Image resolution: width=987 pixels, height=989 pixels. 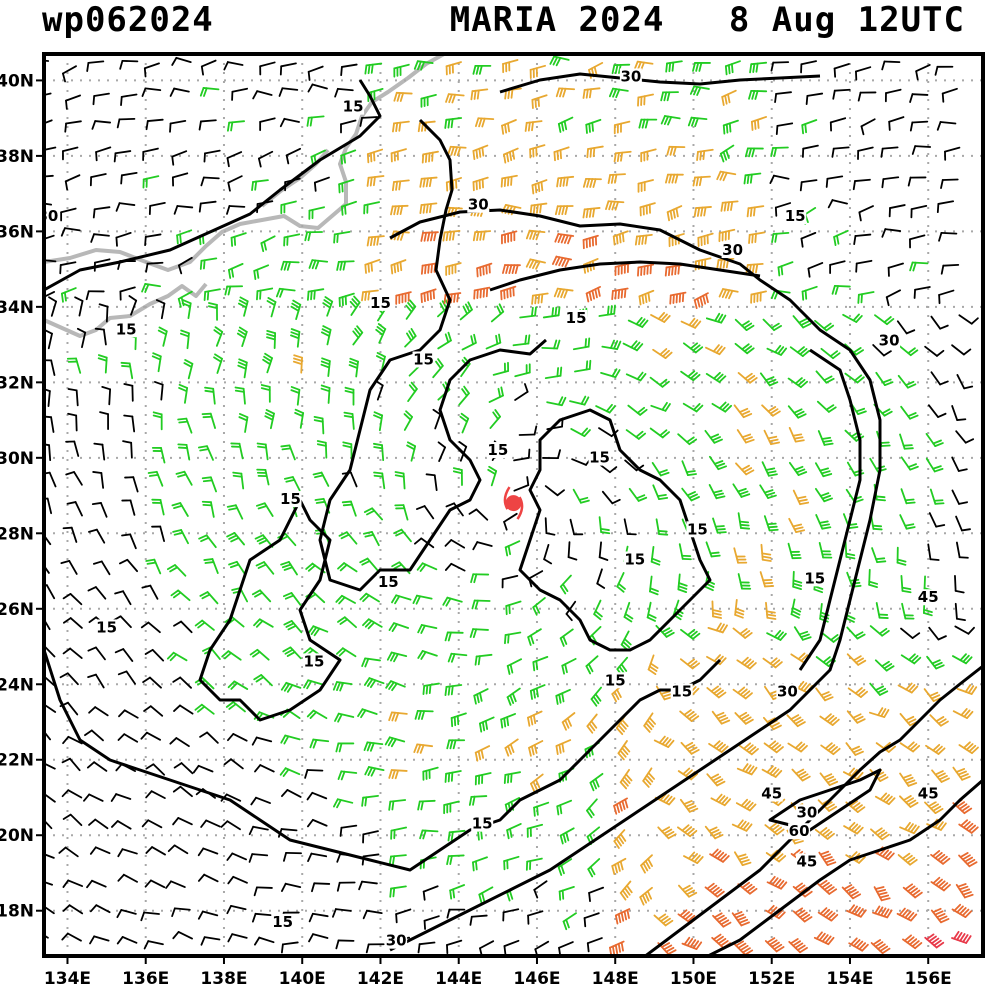 I want to click on contour-45-outer, so click(x=843, y=867).